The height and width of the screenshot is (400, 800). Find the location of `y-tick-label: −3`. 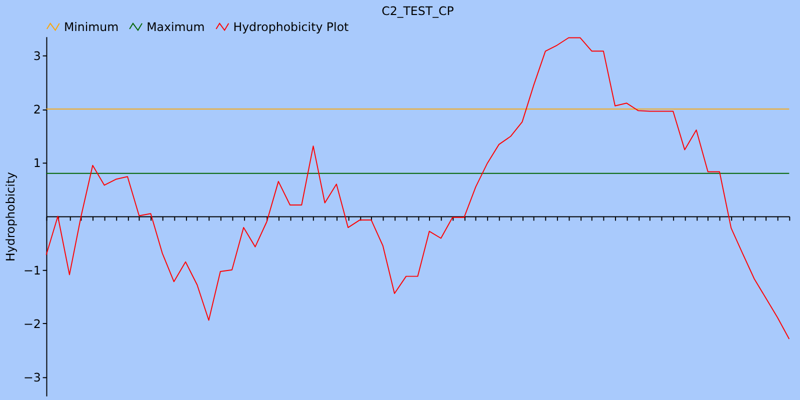

y-tick-label: −3 is located at coordinates (32, 377).